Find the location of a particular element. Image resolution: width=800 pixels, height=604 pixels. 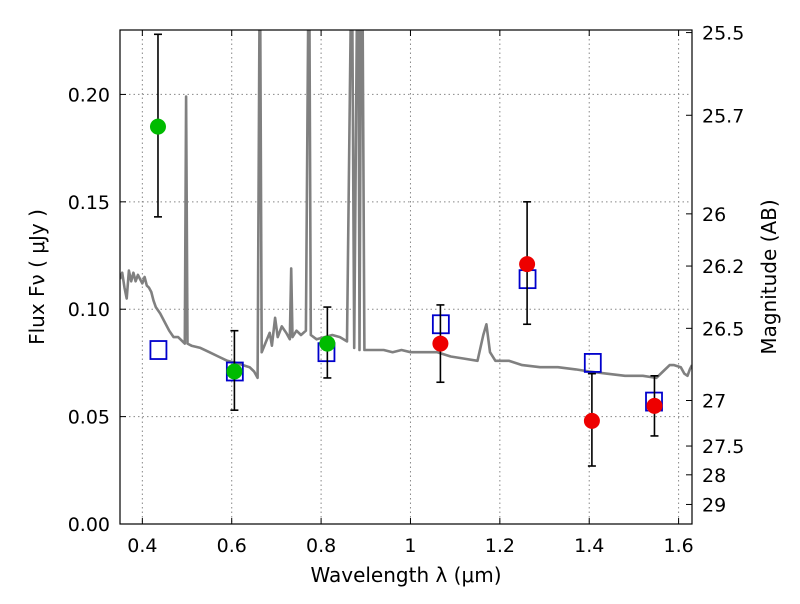

y-tick-label: 0.05 is located at coordinates (89, 418).